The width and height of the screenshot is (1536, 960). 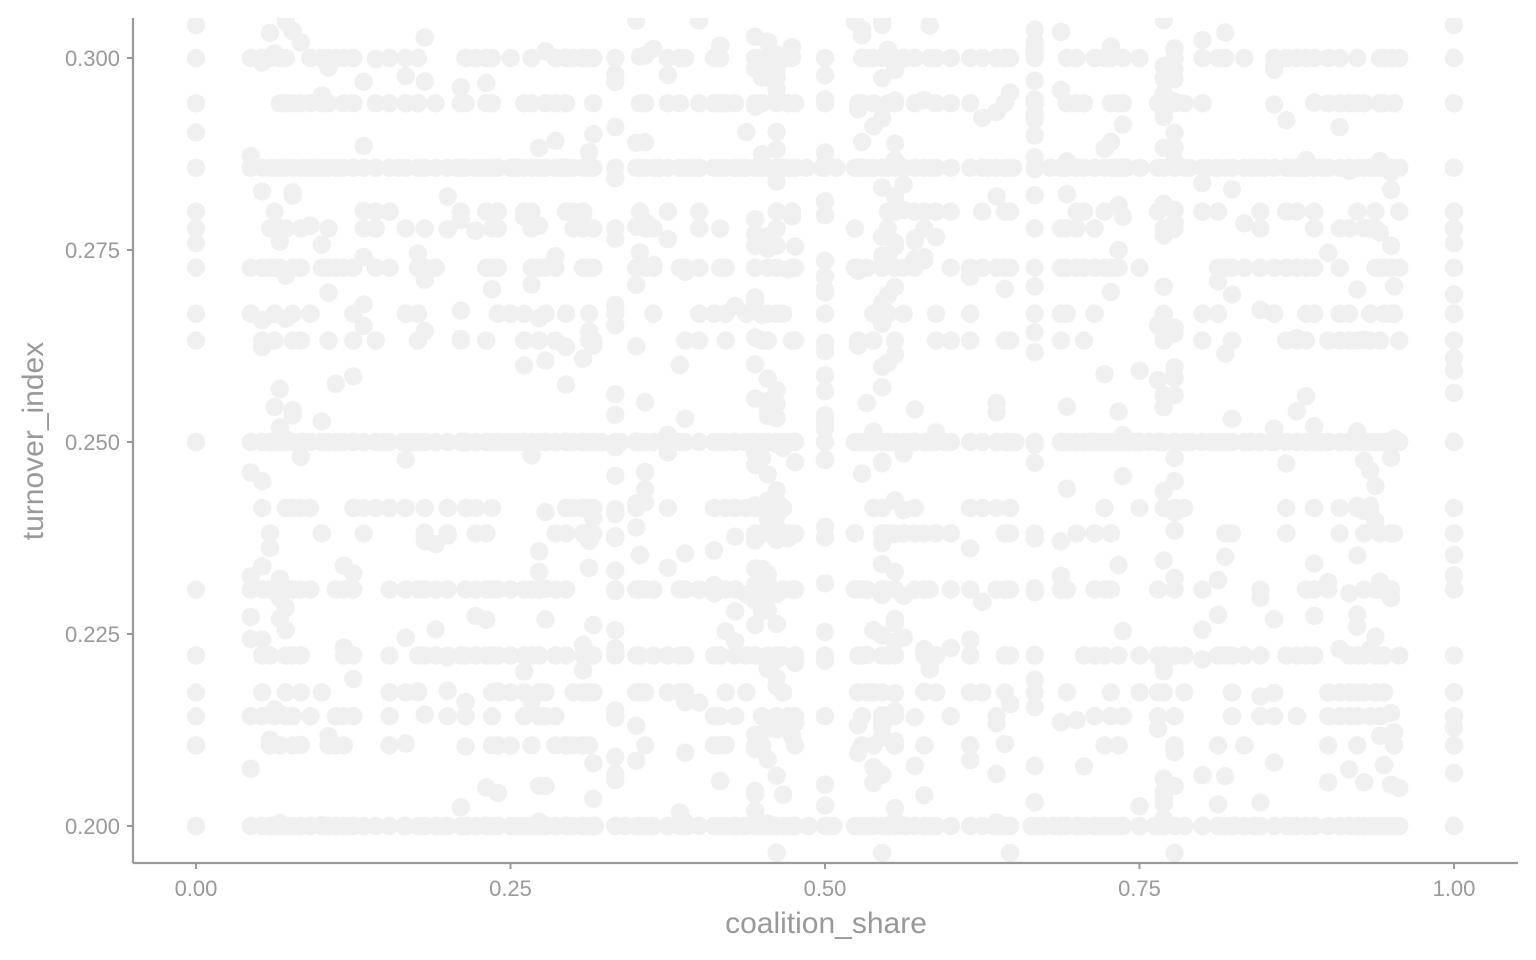 I want to click on y-tick-label: 0.225, so click(x=92, y=634).